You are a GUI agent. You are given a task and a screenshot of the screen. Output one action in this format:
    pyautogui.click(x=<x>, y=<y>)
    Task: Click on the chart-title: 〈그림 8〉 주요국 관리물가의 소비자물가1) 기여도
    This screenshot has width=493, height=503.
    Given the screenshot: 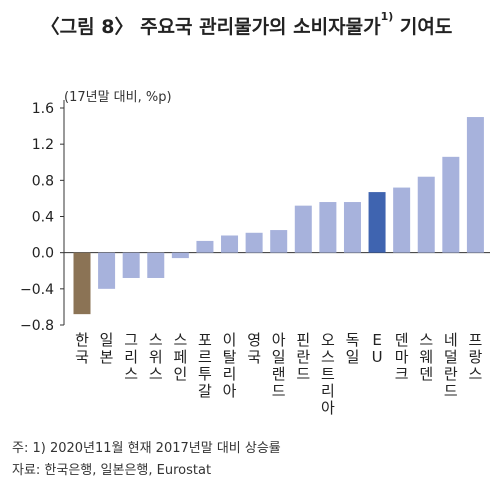 What is the action you would take?
    pyautogui.click(x=246, y=24)
    